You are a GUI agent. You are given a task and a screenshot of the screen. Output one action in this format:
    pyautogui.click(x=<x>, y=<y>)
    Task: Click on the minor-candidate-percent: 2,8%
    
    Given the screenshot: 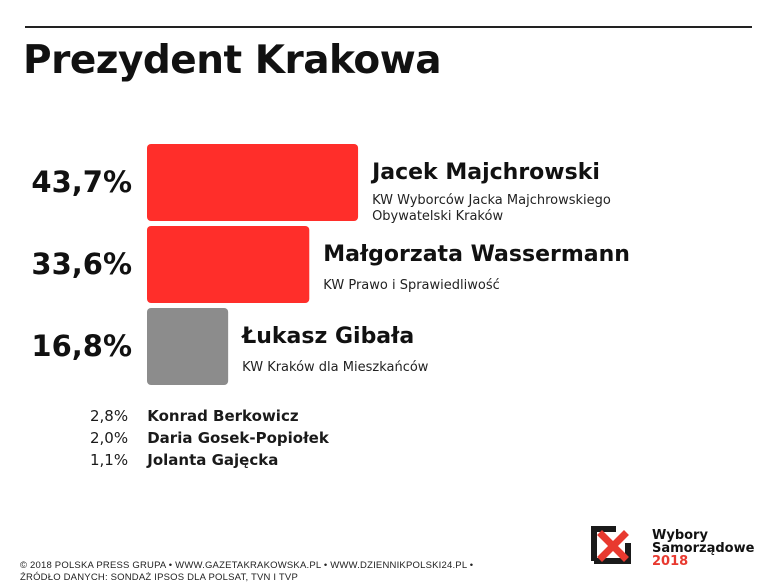 What is the action you would take?
    pyautogui.click(x=109, y=416)
    